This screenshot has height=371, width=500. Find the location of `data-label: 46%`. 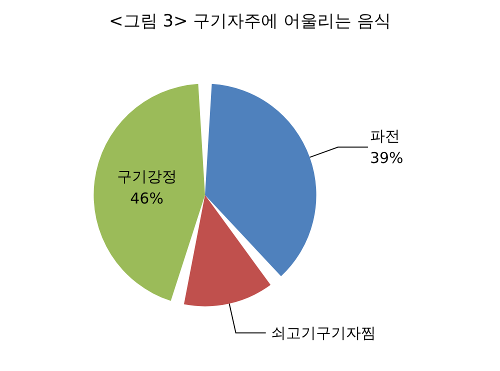

data-label: 46% is located at coordinates (147, 199).